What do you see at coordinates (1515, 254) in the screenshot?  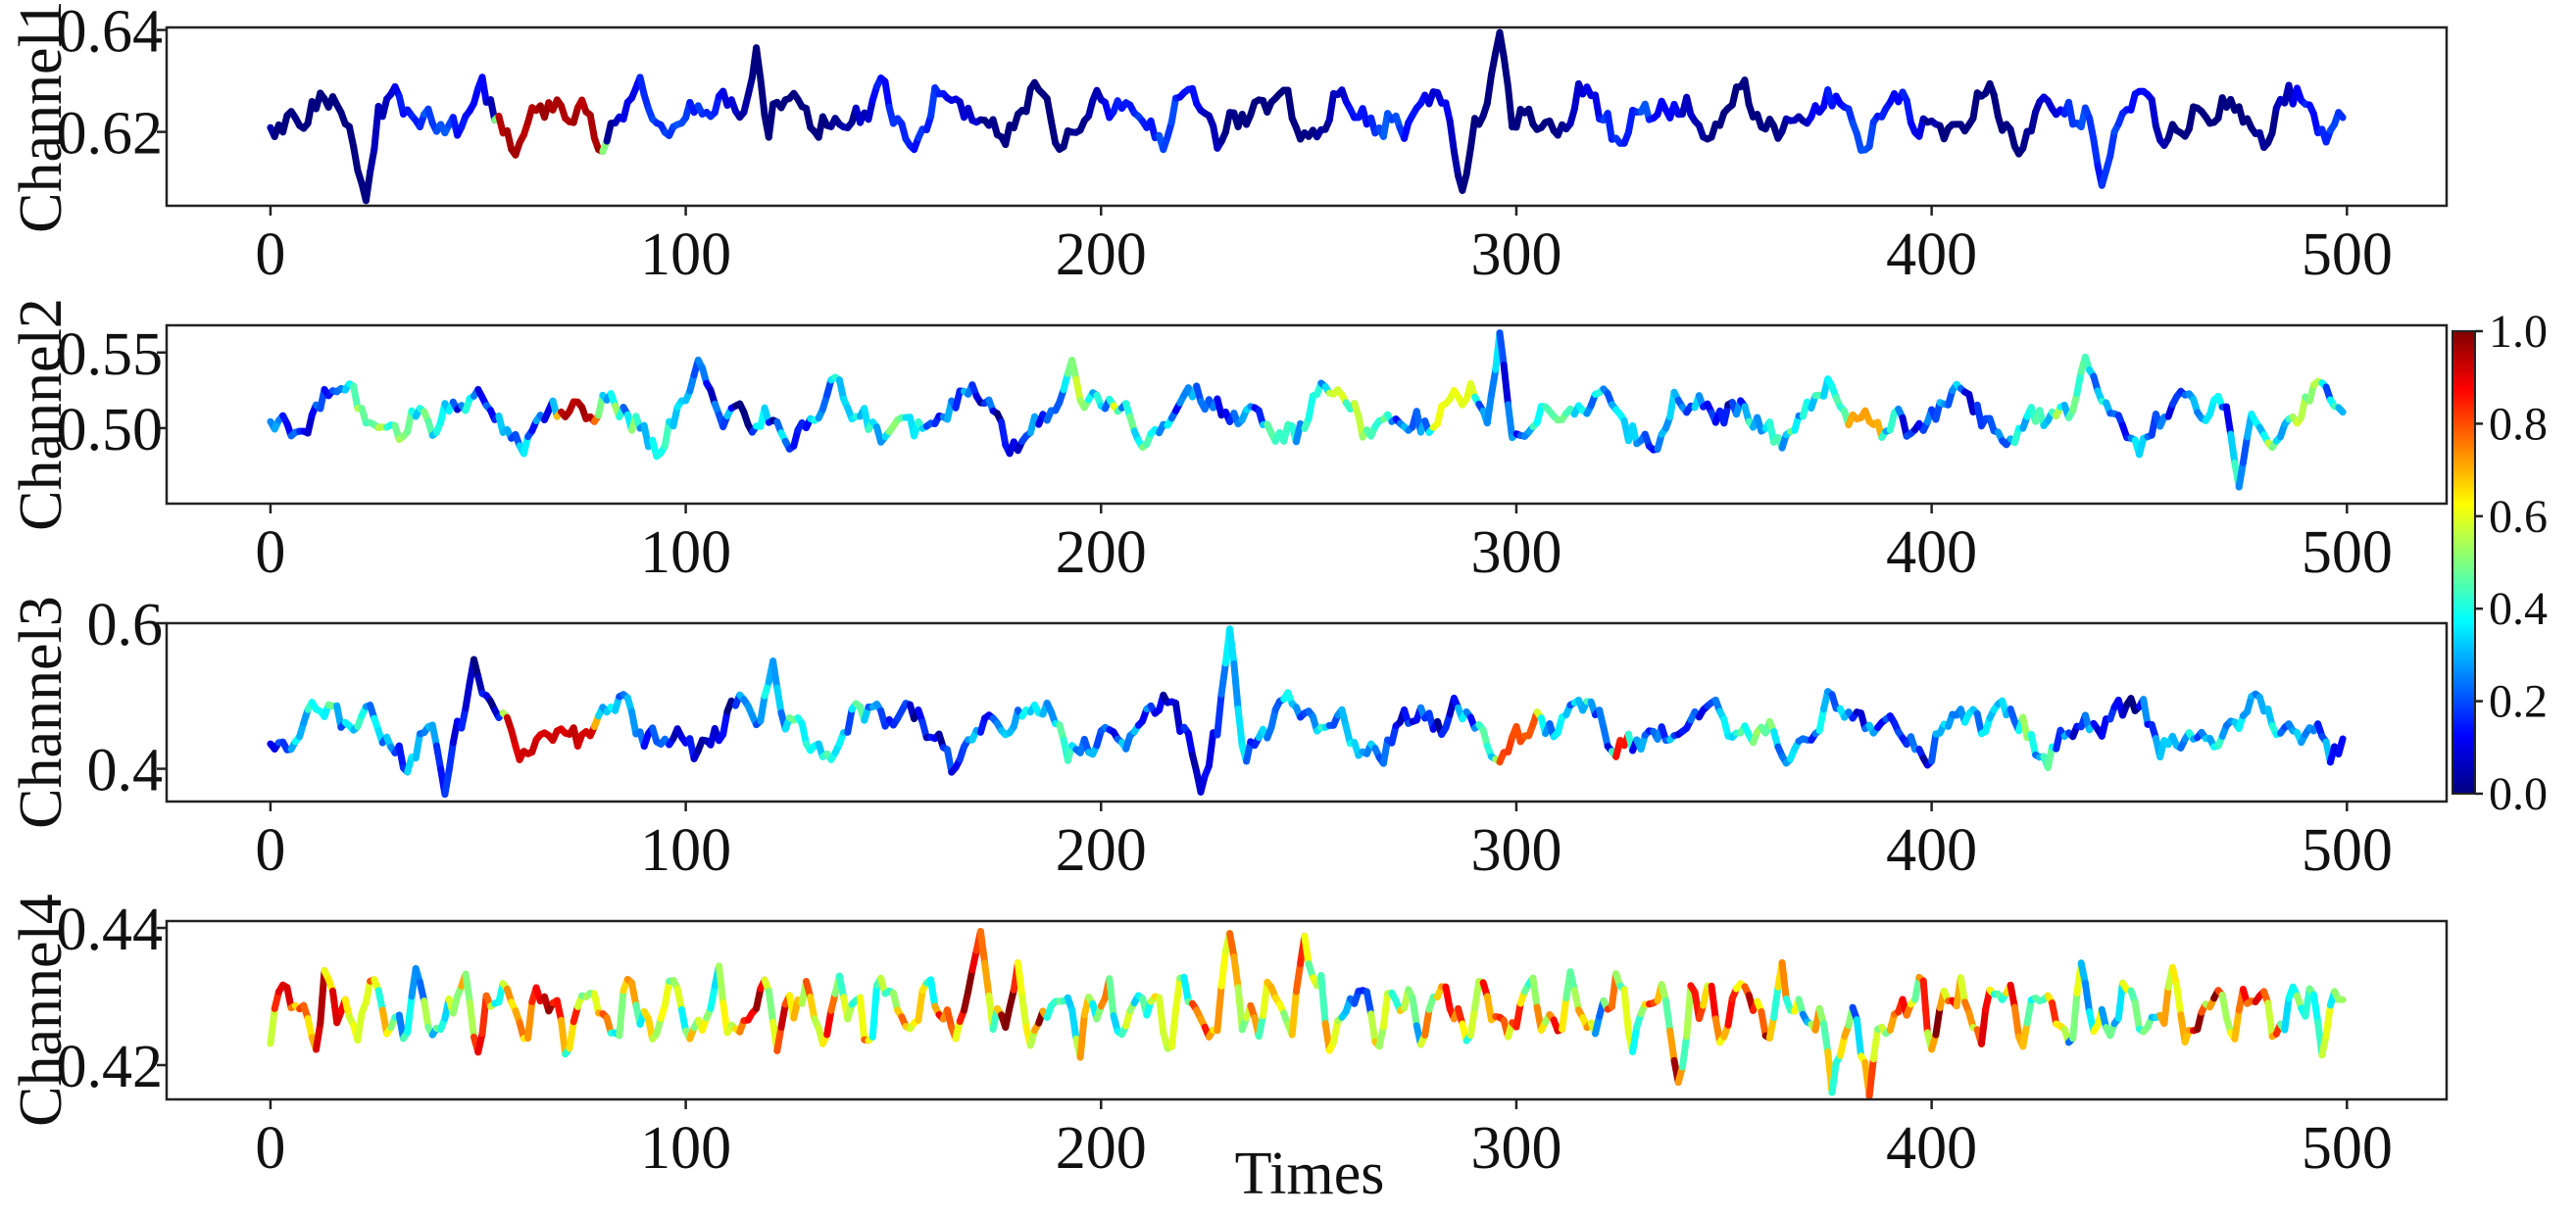 I see `x-tick-label: 300` at bounding box center [1515, 254].